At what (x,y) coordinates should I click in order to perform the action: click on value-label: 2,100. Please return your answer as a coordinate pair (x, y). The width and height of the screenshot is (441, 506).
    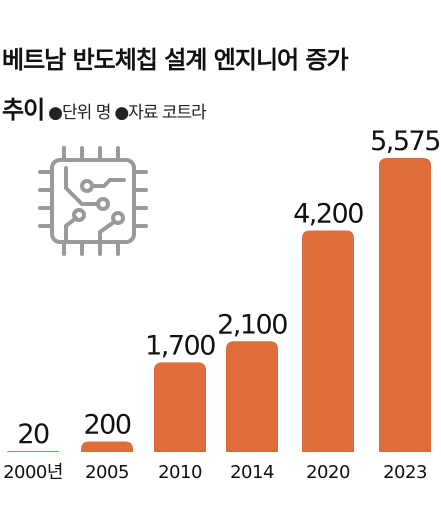
    Looking at the image, I should click on (252, 324).